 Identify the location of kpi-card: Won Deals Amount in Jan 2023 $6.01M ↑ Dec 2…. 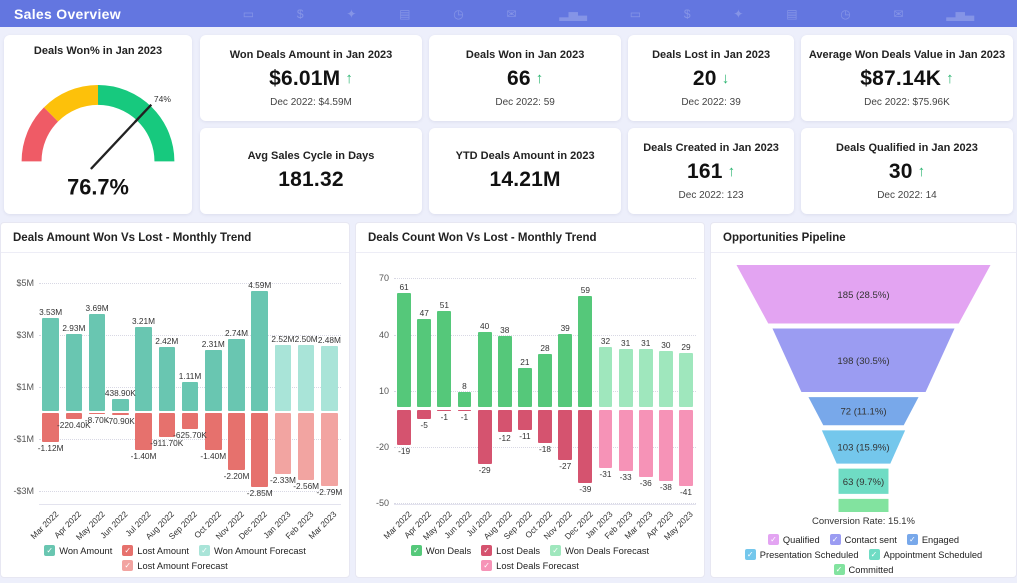
(311, 78).